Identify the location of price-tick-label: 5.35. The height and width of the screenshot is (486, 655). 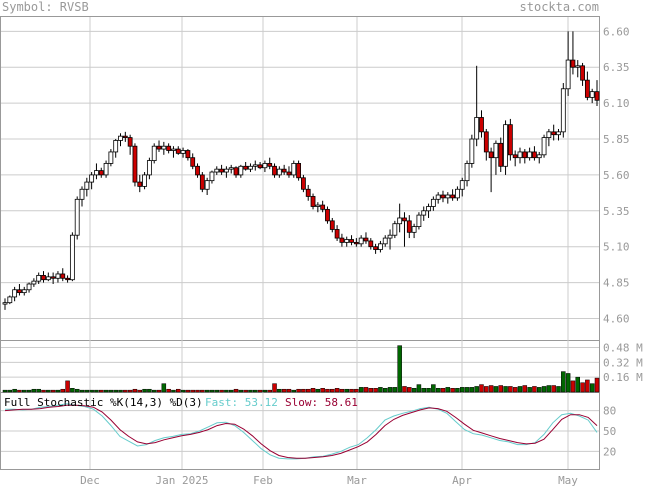
(616, 211).